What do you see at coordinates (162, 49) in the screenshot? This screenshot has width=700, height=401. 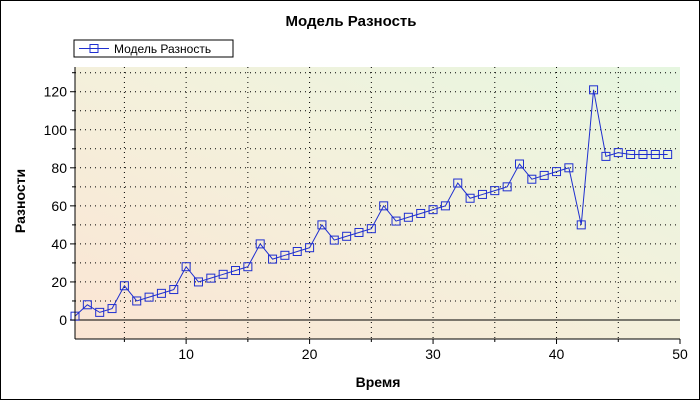 I see `legend-label: Модель Разность` at bounding box center [162, 49].